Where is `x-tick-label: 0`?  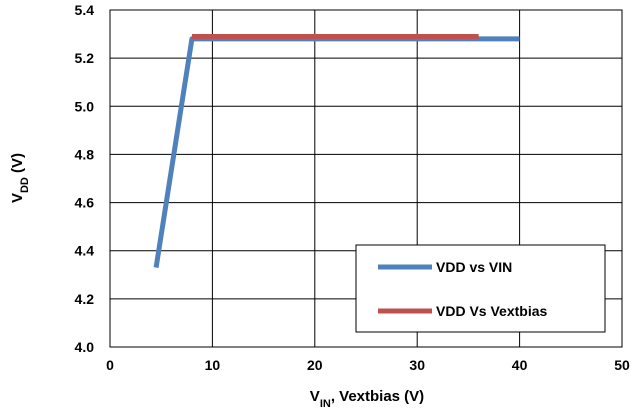
x-tick-label: 0 is located at coordinates (110, 365).